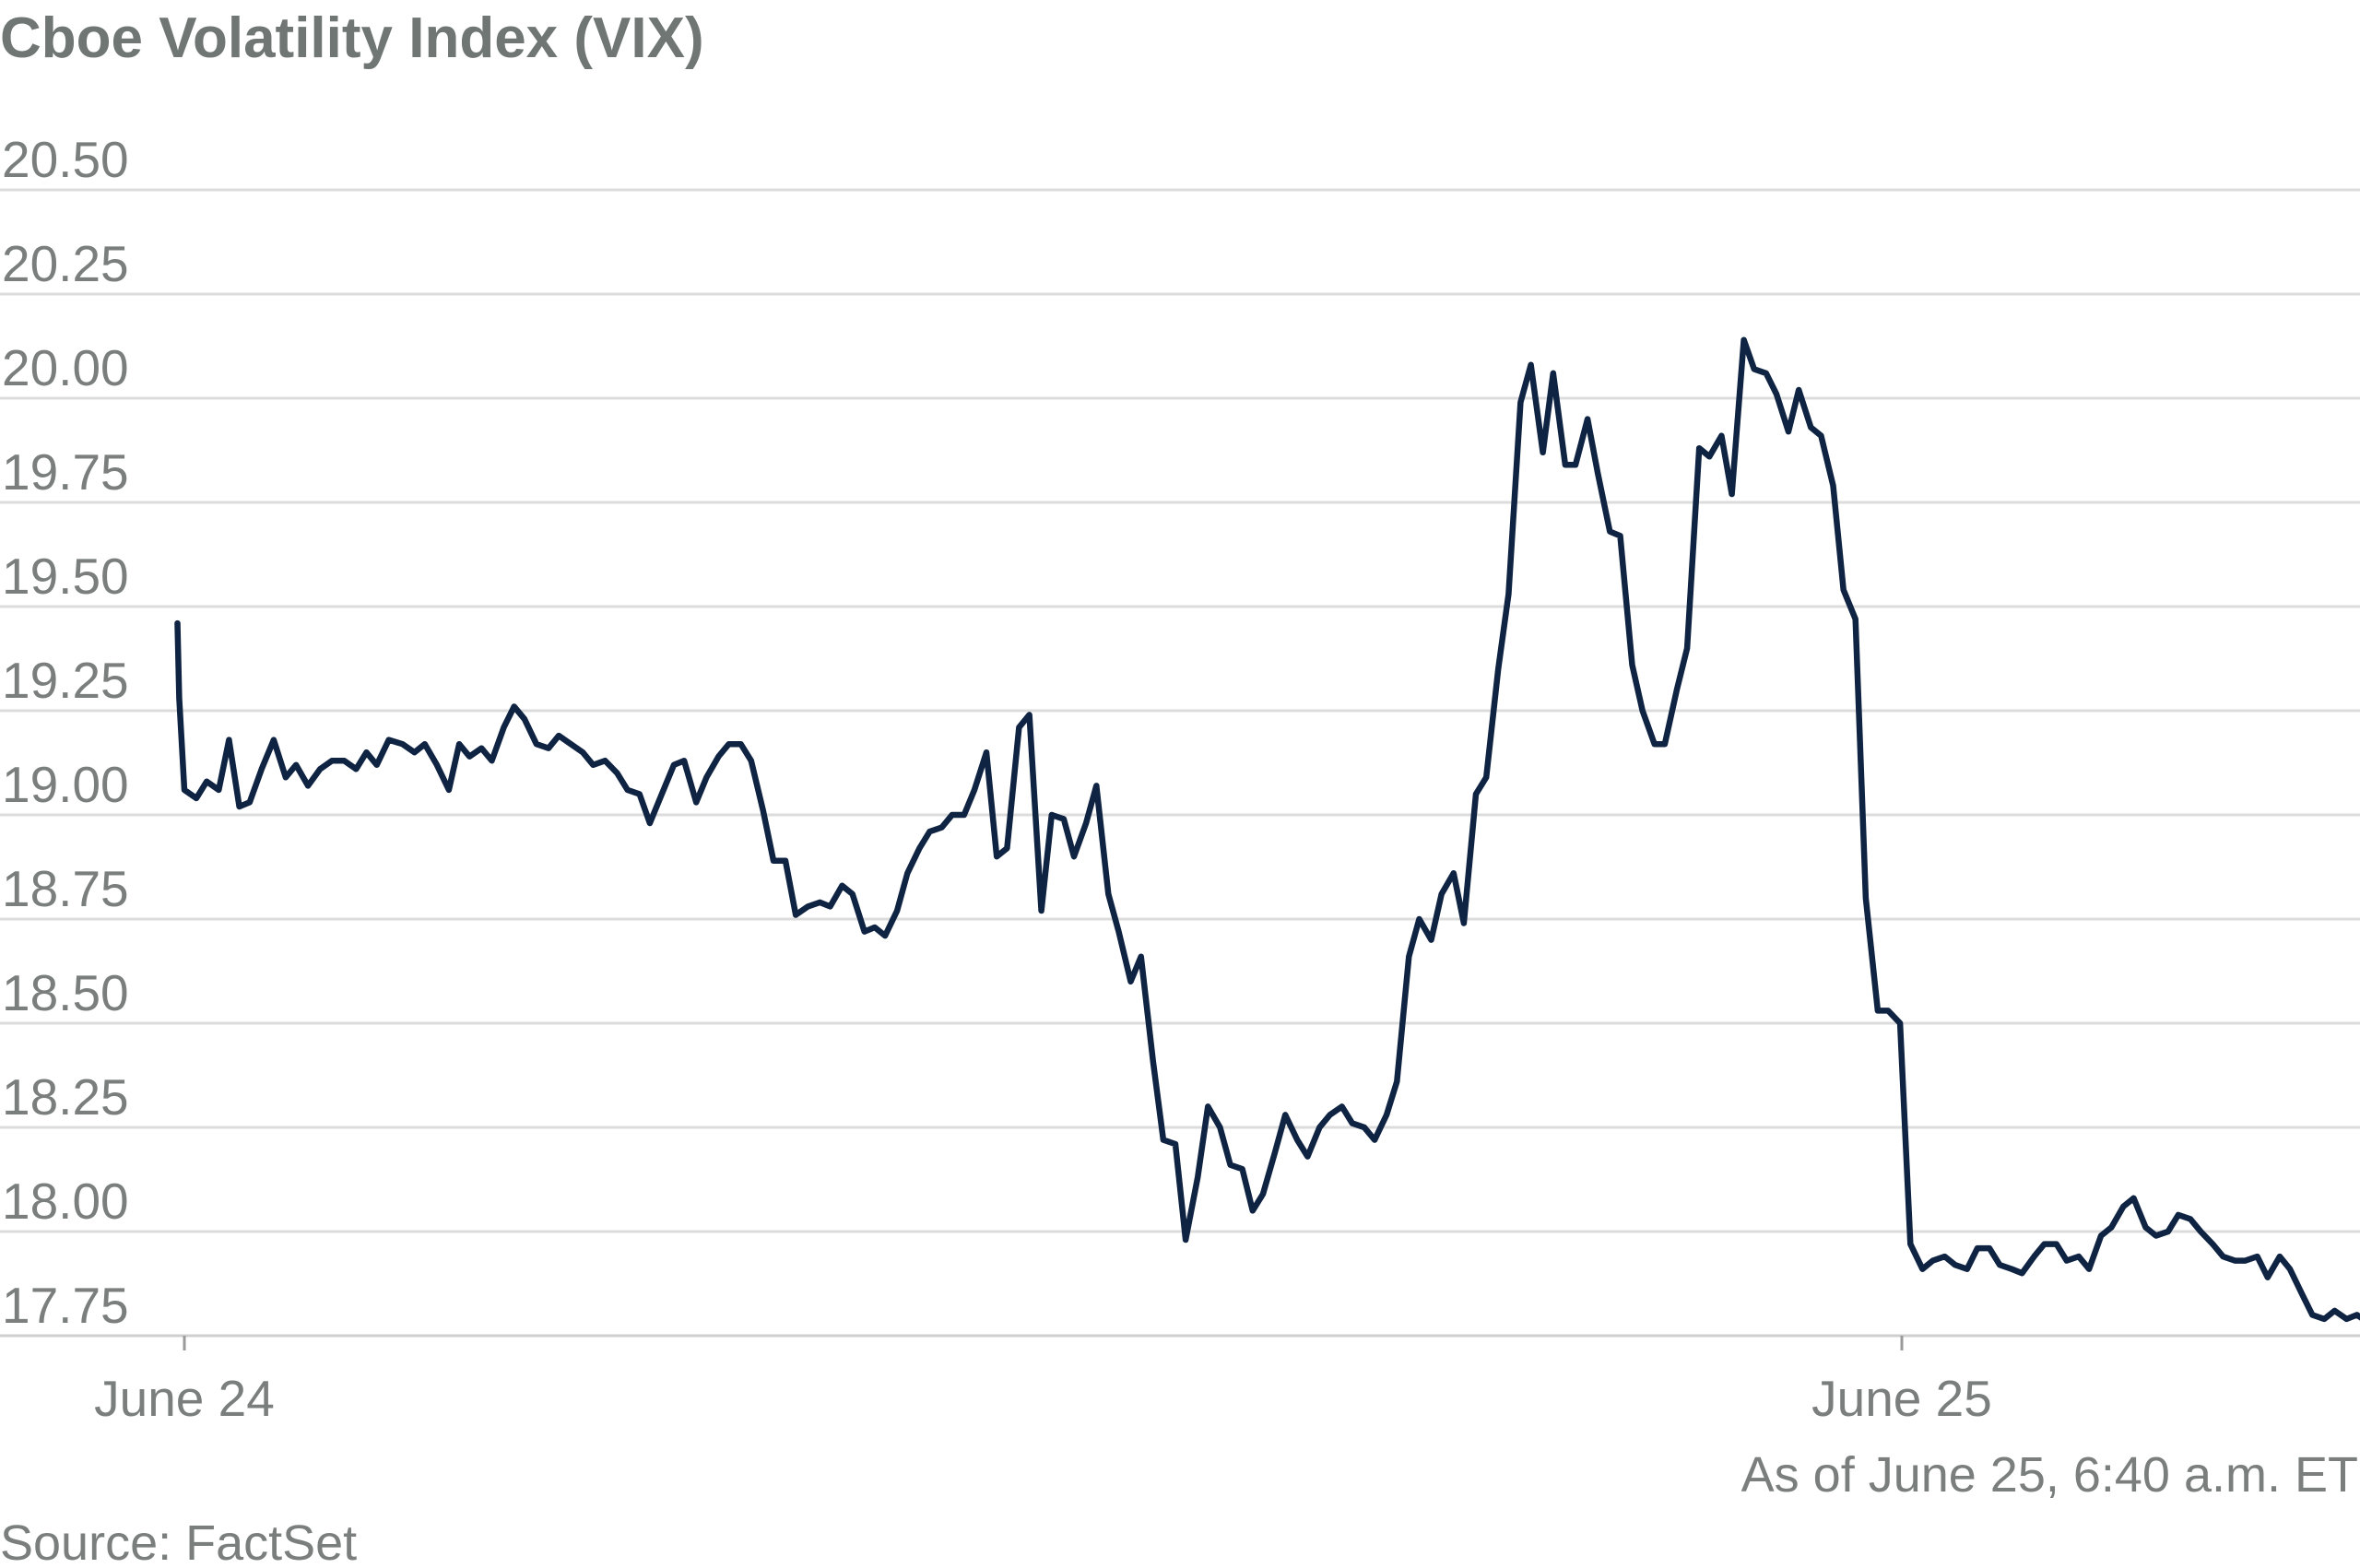  I want to click on x-tick-label: June 24, so click(184, 1398).